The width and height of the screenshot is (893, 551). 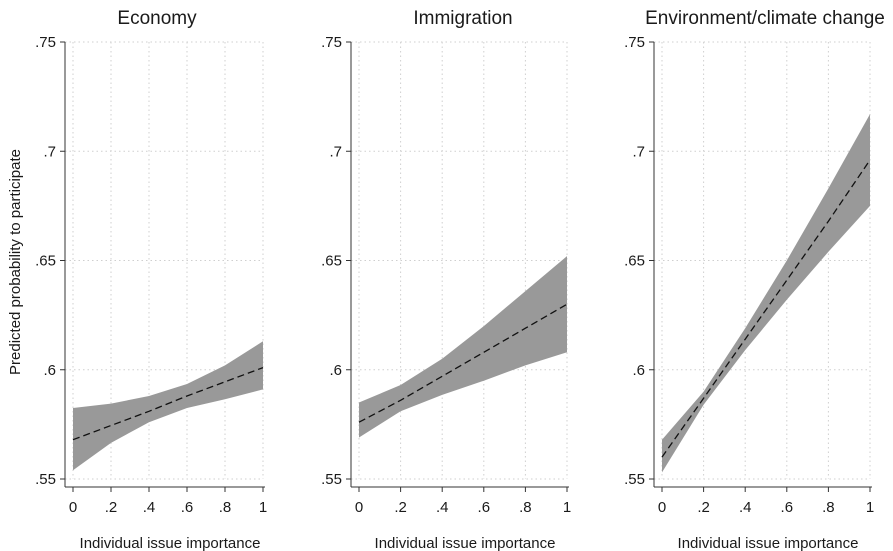 I want to click on panel-title: Immigration, so click(x=462, y=18).